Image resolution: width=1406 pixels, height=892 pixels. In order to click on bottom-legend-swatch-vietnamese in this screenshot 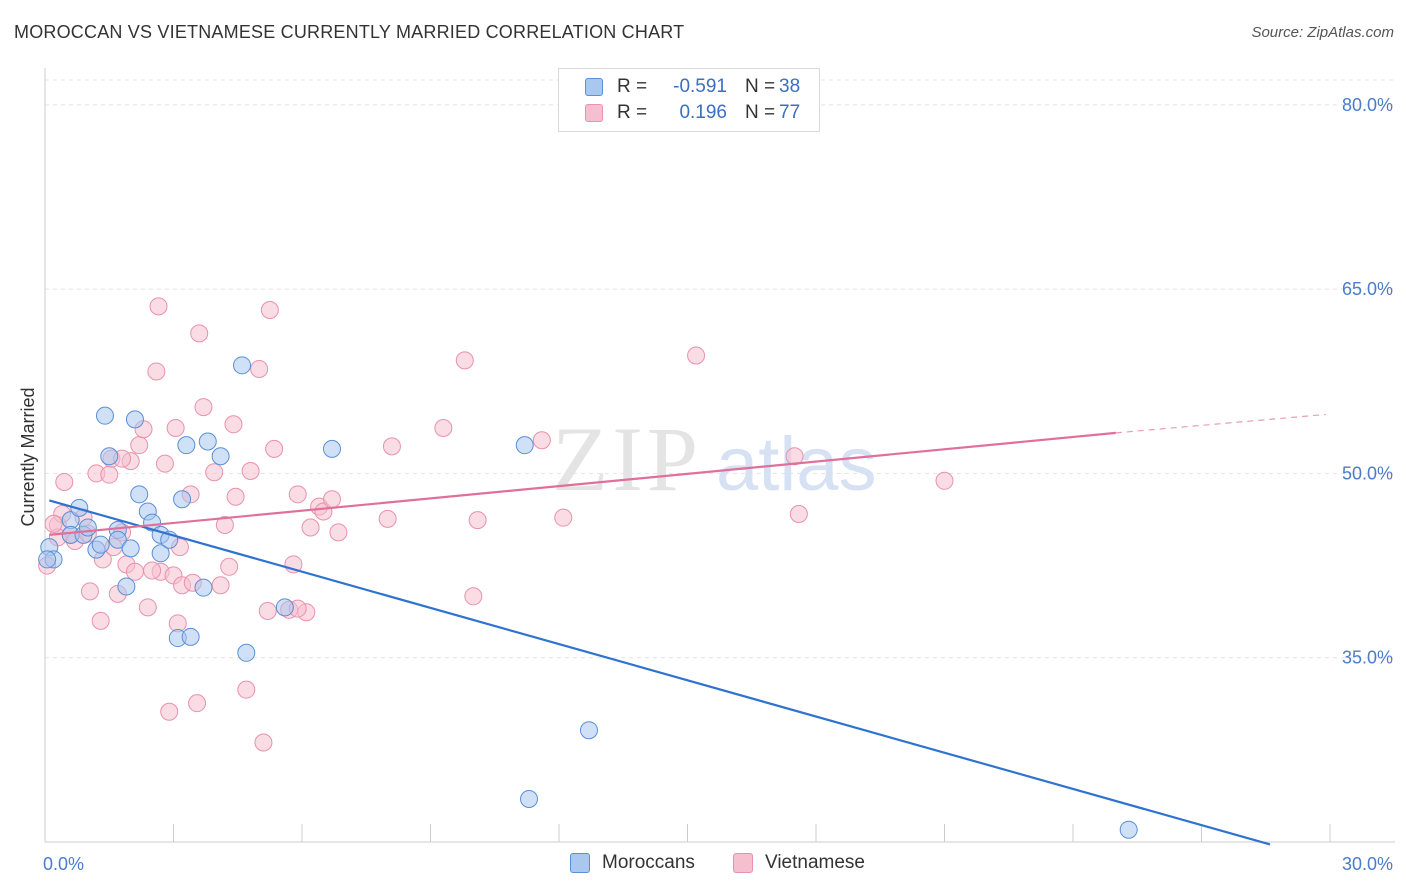, I will do `click(743, 863)`.